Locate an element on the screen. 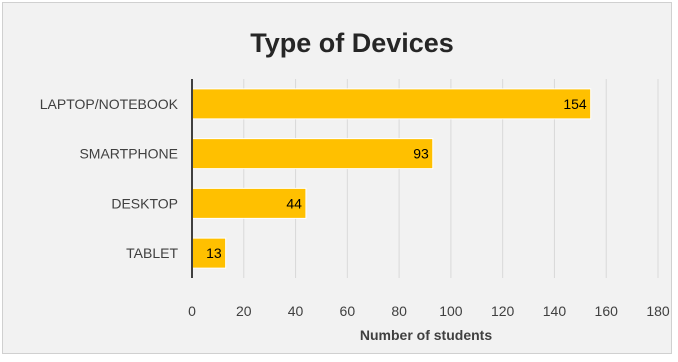  x-tick-label: 120 is located at coordinates (503, 311).